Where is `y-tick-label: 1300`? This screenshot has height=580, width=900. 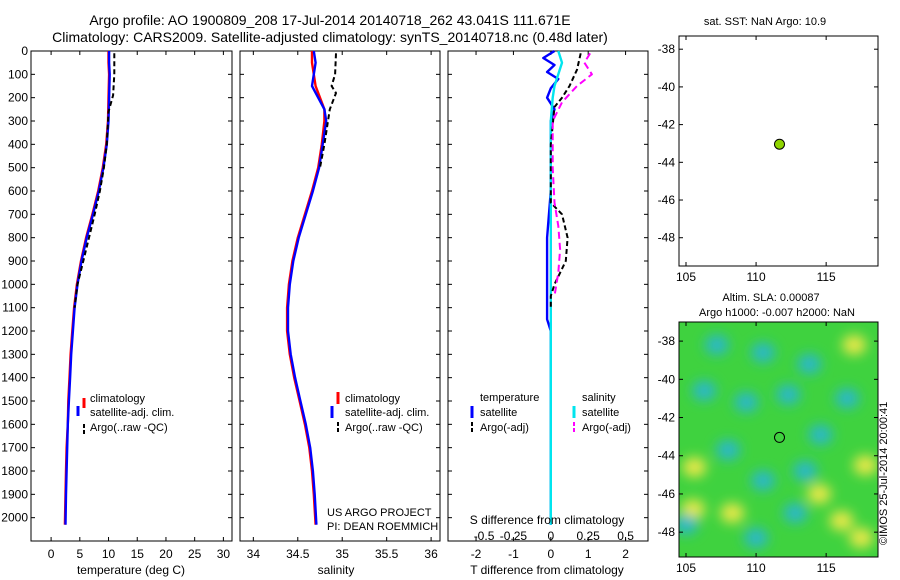 y-tick-label: 1300 is located at coordinates (14, 354).